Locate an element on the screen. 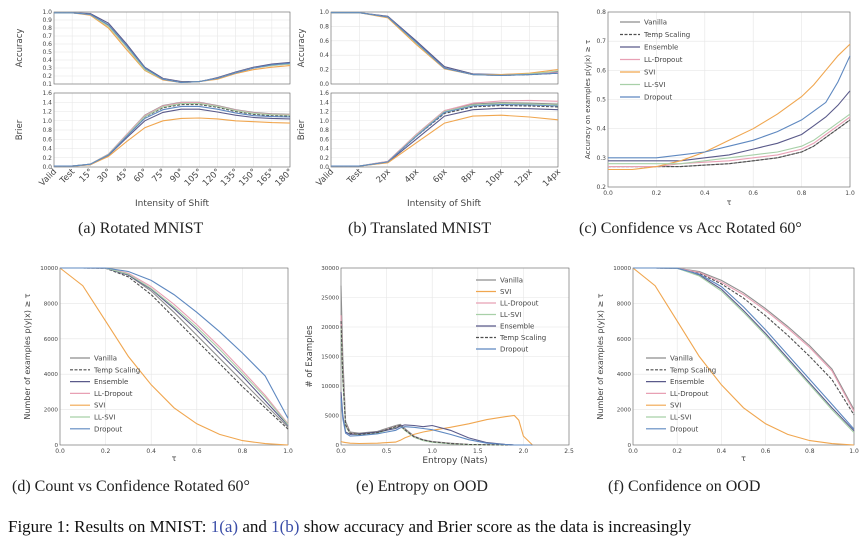  y-tick-label: 15000 is located at coordinates (330, 358).